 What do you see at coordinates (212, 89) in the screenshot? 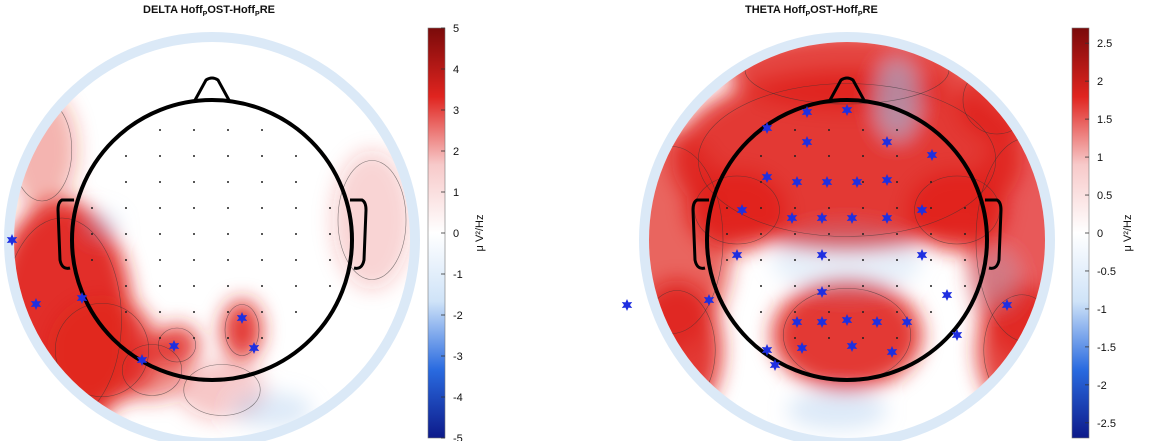
I see `delta-nose-icon` at bounding box center [212, 89].